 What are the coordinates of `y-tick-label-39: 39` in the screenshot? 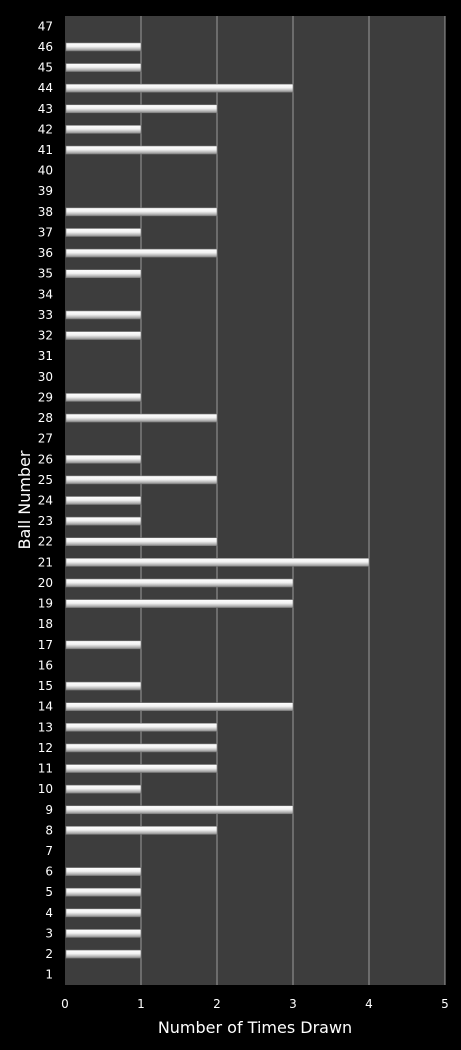 It's located at (45, 191).